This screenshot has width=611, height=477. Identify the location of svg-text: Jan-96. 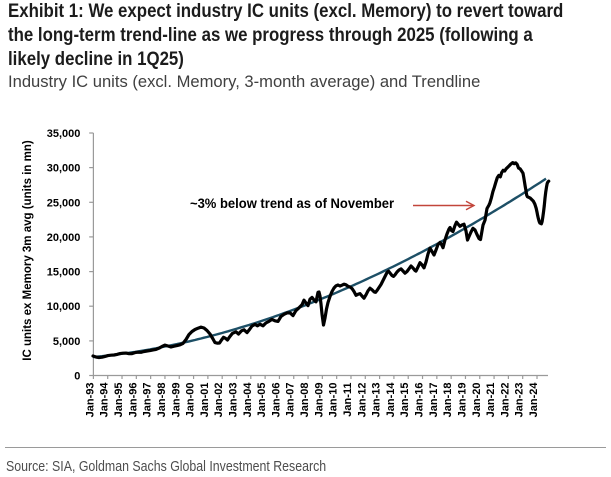
(133, 400).